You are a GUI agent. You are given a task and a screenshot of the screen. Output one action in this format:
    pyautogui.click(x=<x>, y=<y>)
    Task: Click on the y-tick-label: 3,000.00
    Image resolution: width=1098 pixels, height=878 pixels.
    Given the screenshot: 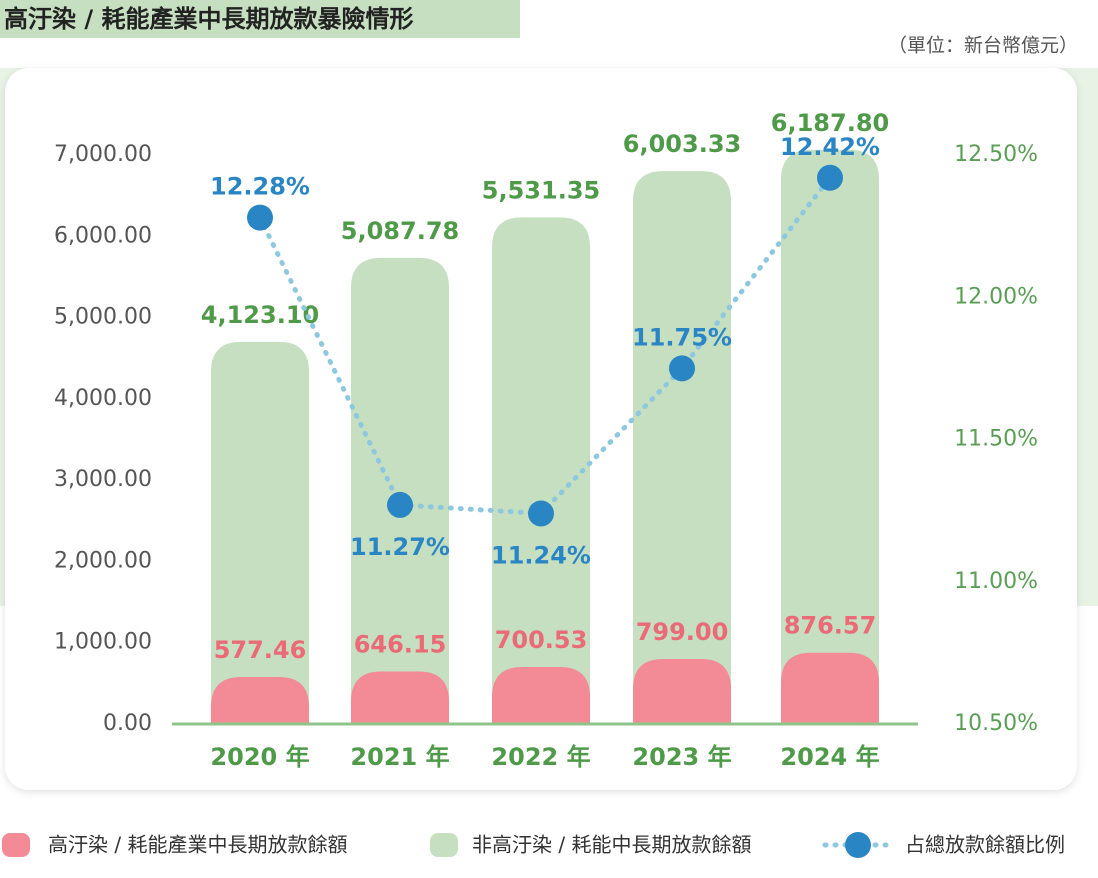 What is the action you would take?
    pyautogui.click(x=103, y=479)
    